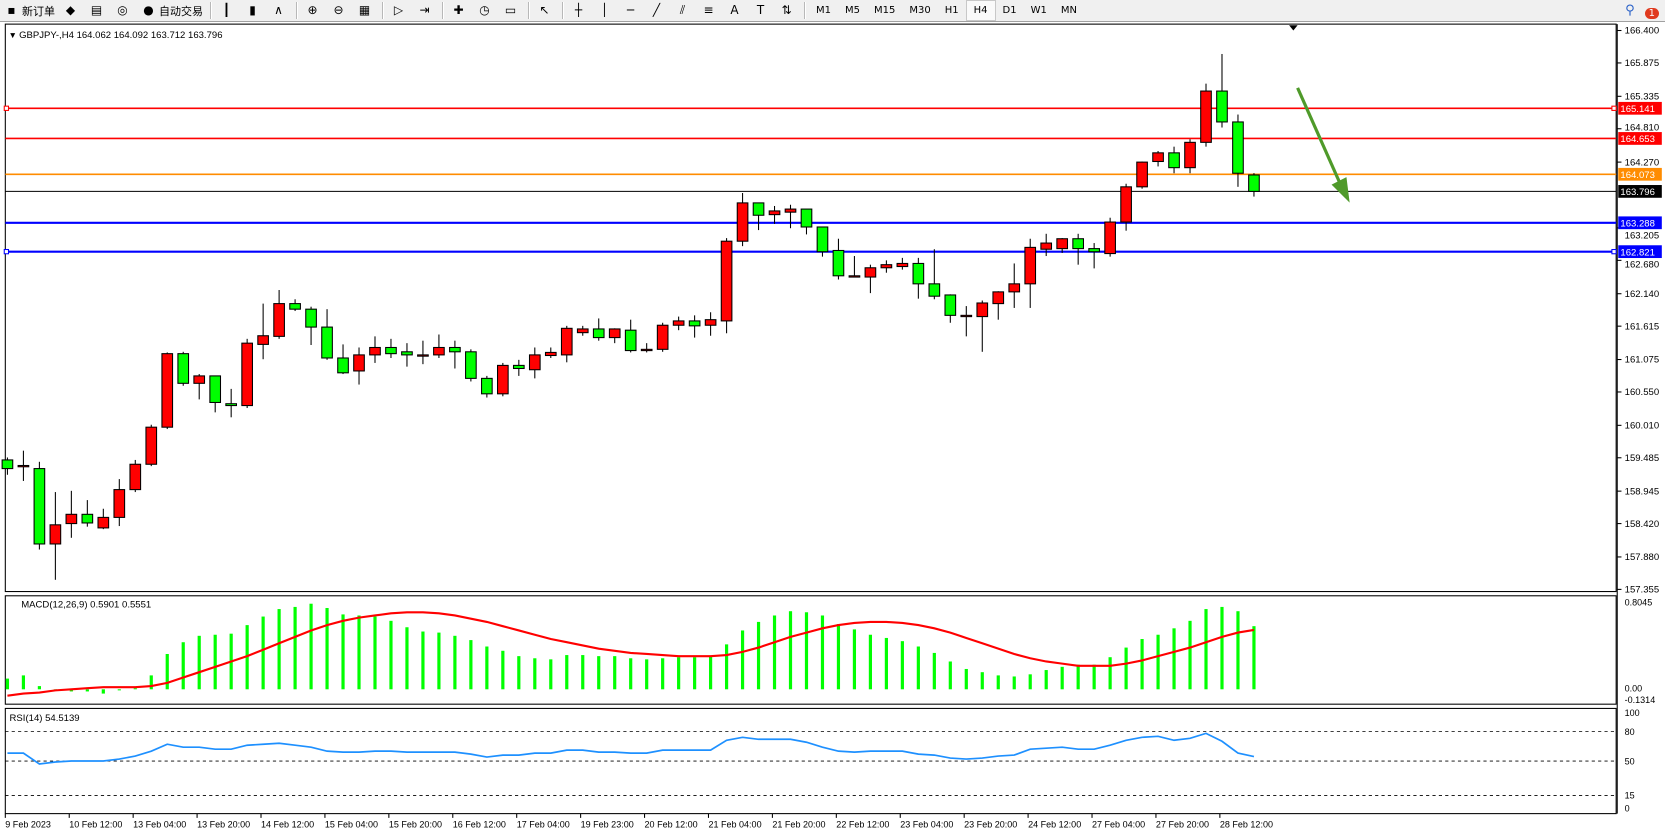 The image size is (1665, 837). Describe the element at coordinates (1640, 174) in the screenshot. I see `price-level-tag` at that location.